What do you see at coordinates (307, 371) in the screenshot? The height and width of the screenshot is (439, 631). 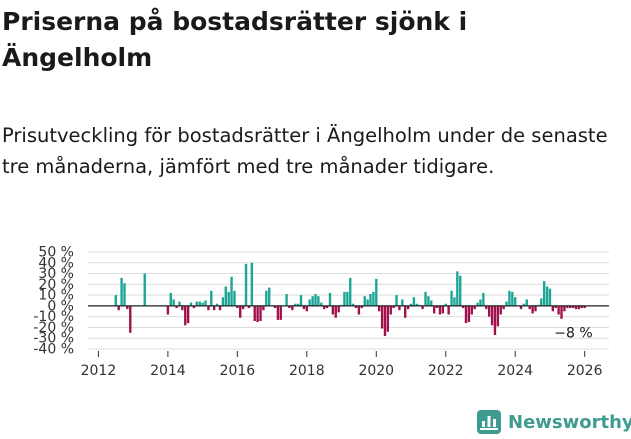 I see `x-tick-label: 2018` at bounding box center [307, 371].